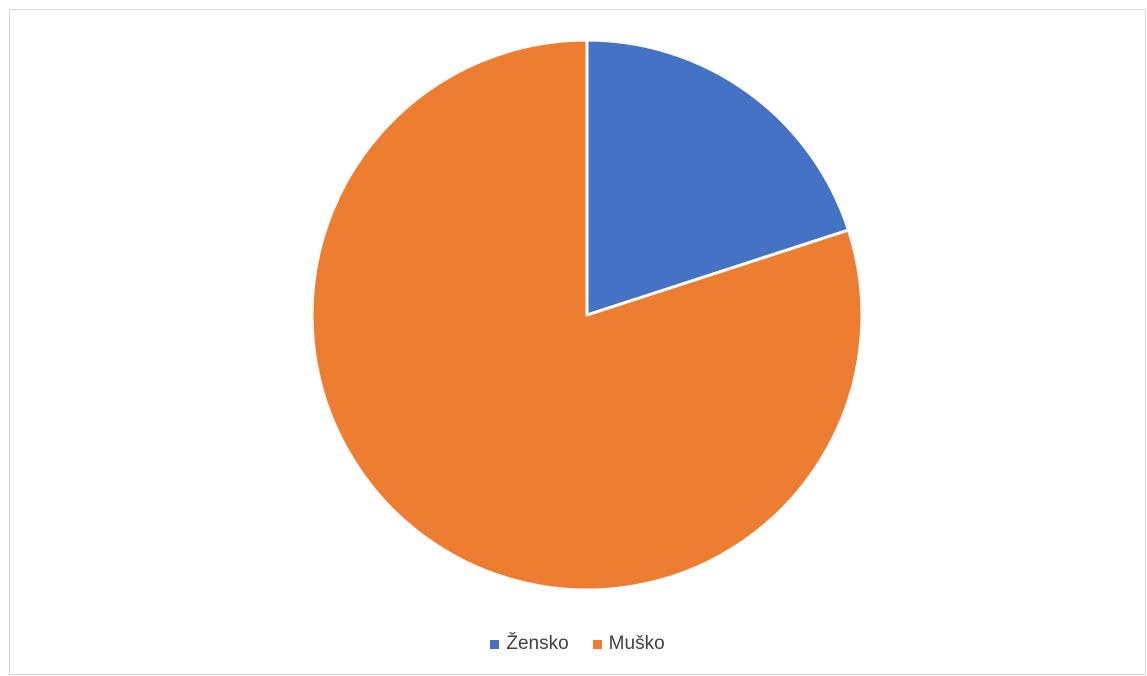 The height and width of the screenshot is (676, 1147). I want to click on legend-label-musko: Muško, so click(636, 643).